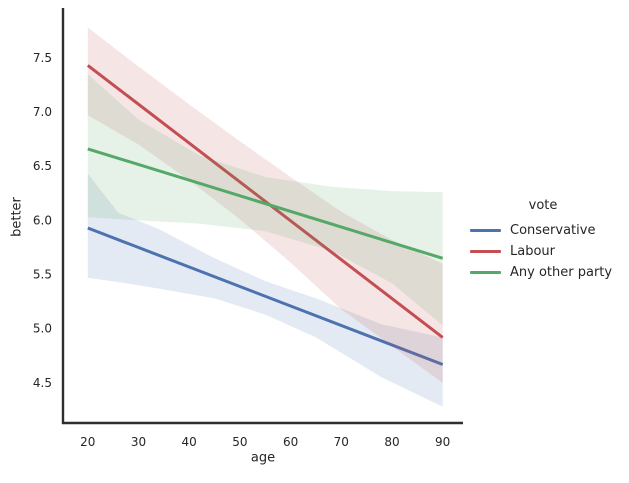  I want to click on x-tick-label: 90, so click(442, 442).